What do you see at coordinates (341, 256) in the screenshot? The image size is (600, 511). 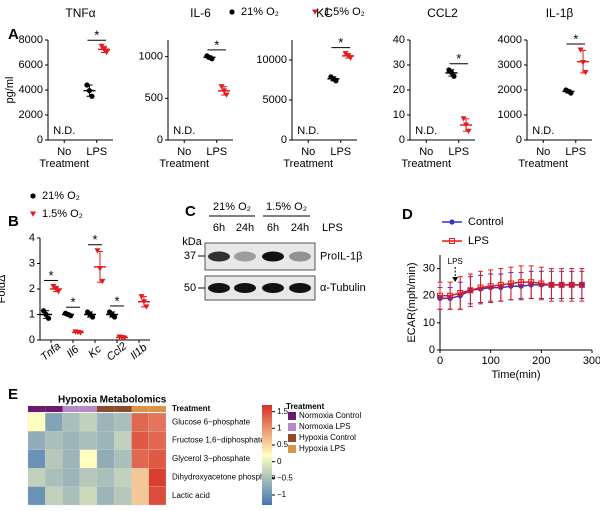 I see `band-label: ProIL-1β` at bounding box center [341, 256].